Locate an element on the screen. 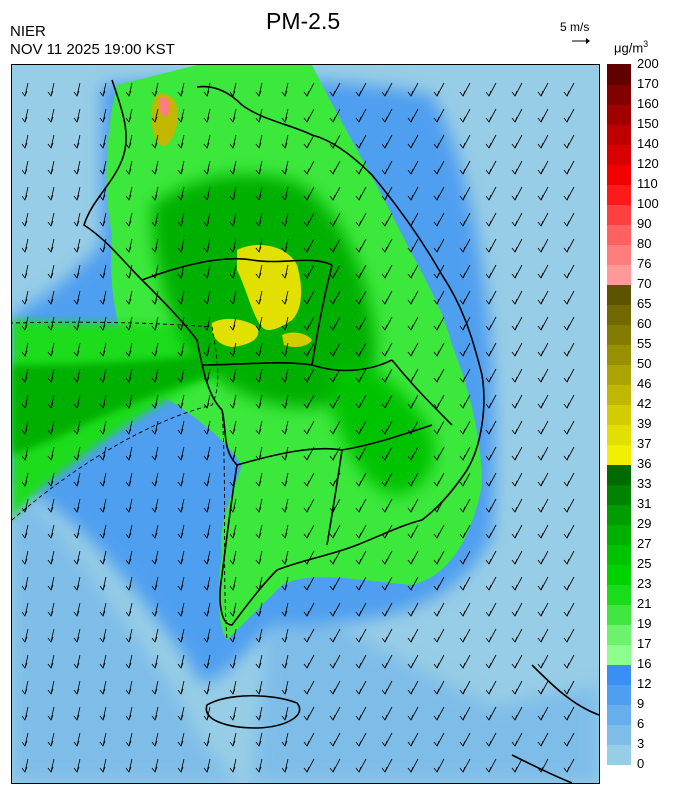 Image resolution: width=673 pixels, height=795 pixels. colorbar-tick-label: 150 is located at coordinates (648, 123).